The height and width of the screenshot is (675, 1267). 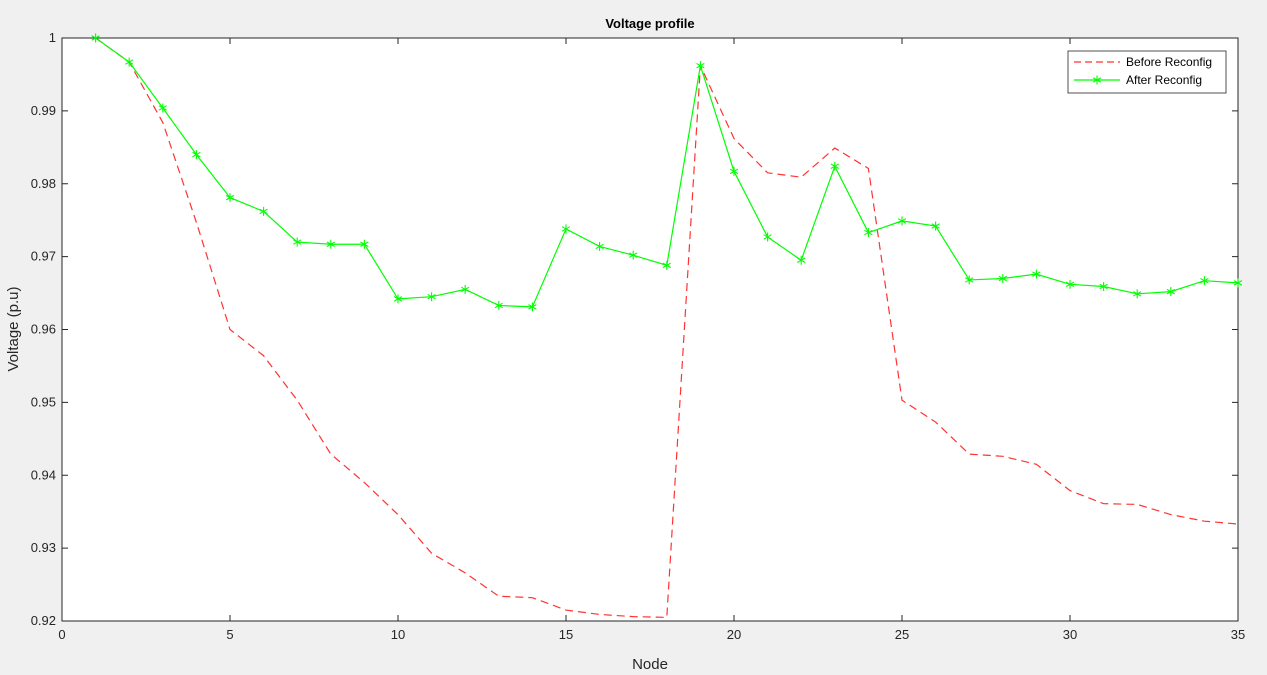 I want to click on legend-label-after-reconfig: After Reconfig, so click(x=1164, y=80).